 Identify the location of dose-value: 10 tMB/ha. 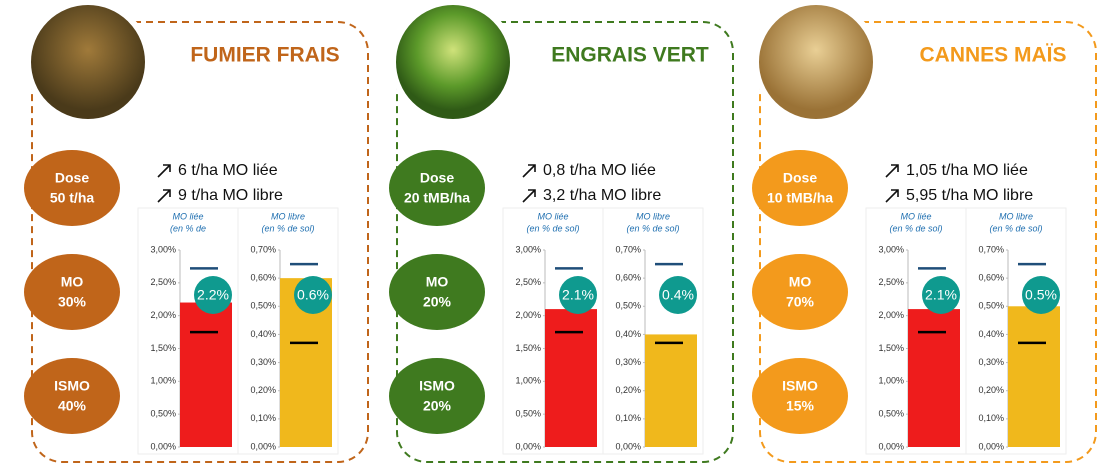
(800, 198).